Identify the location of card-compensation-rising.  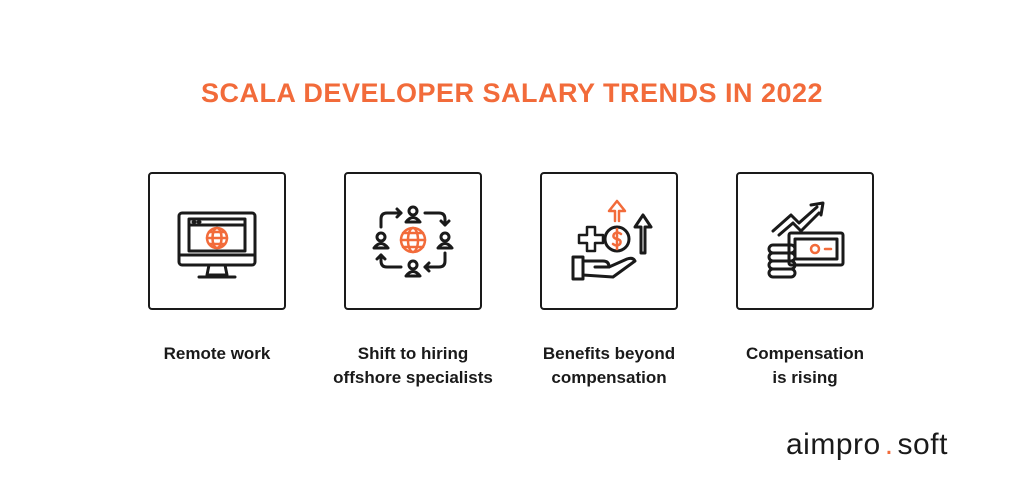
(805, 241).